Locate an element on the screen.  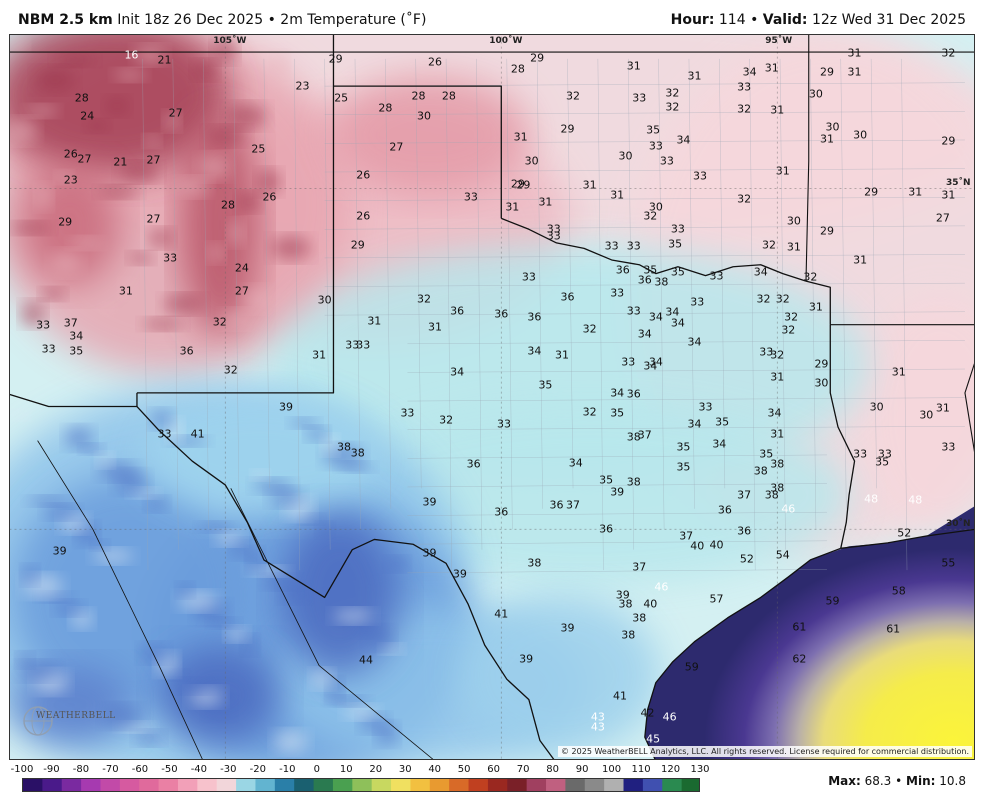
mexico-state-line is located at coordinates (120, 599).